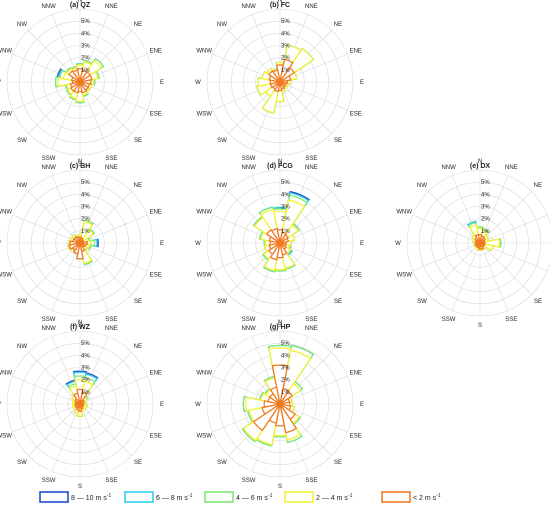 The height and width of the screenshot is (527, 550). Describe the element at coordinates (427, 497) in the screenshot. I see `legend-label: < 2 m s-1` at that location.